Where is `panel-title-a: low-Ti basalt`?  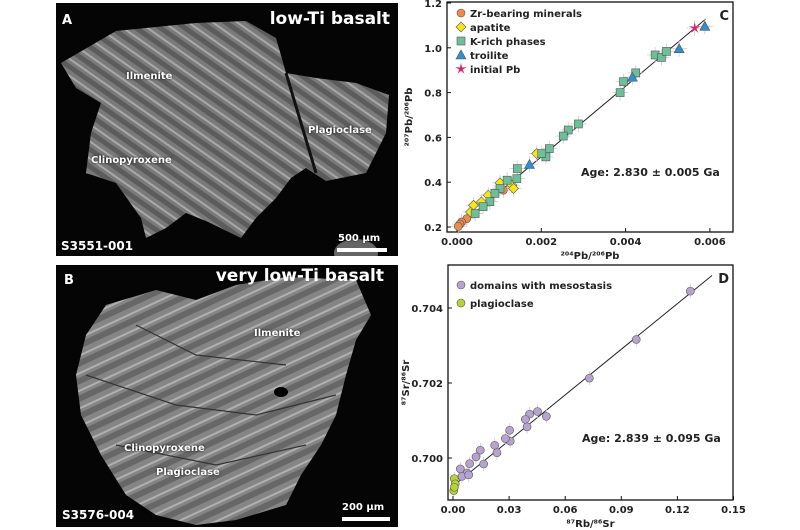
panel-title-a: low-Ti basalt is located at coordinates (329, 19).